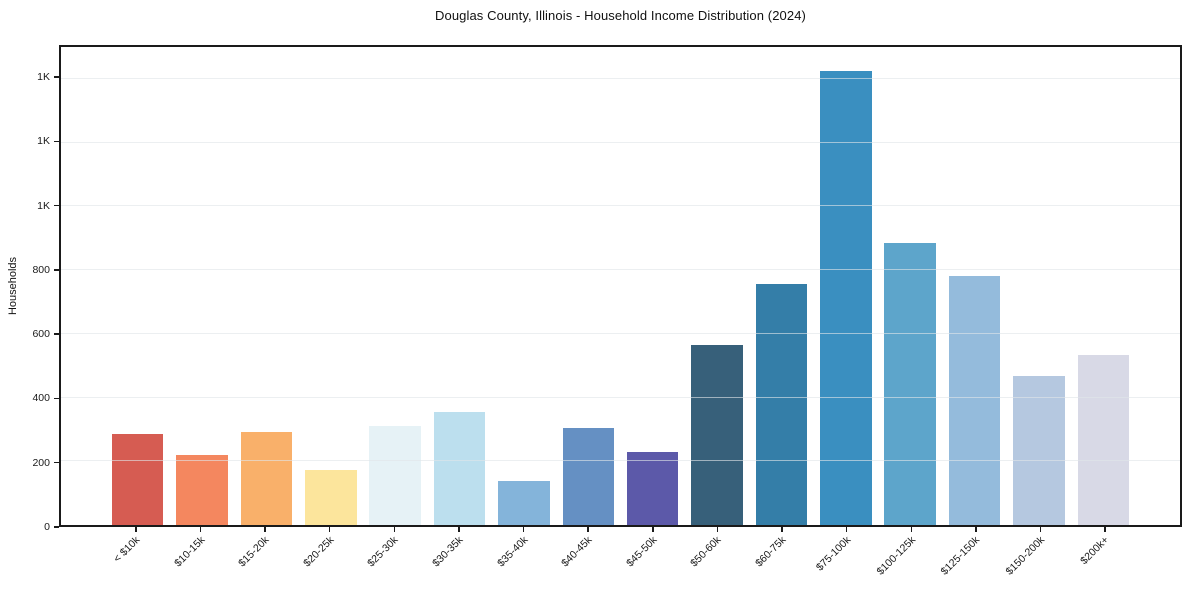  What do you see at coordinates (524, 502) in the screenshot?
I see `bar-35-40k` at bounding box center [524, 502].